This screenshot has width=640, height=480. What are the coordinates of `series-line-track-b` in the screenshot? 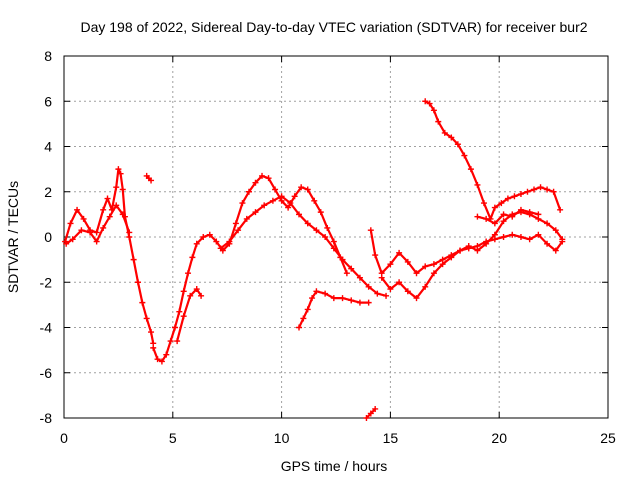 It's located at (98, 224).